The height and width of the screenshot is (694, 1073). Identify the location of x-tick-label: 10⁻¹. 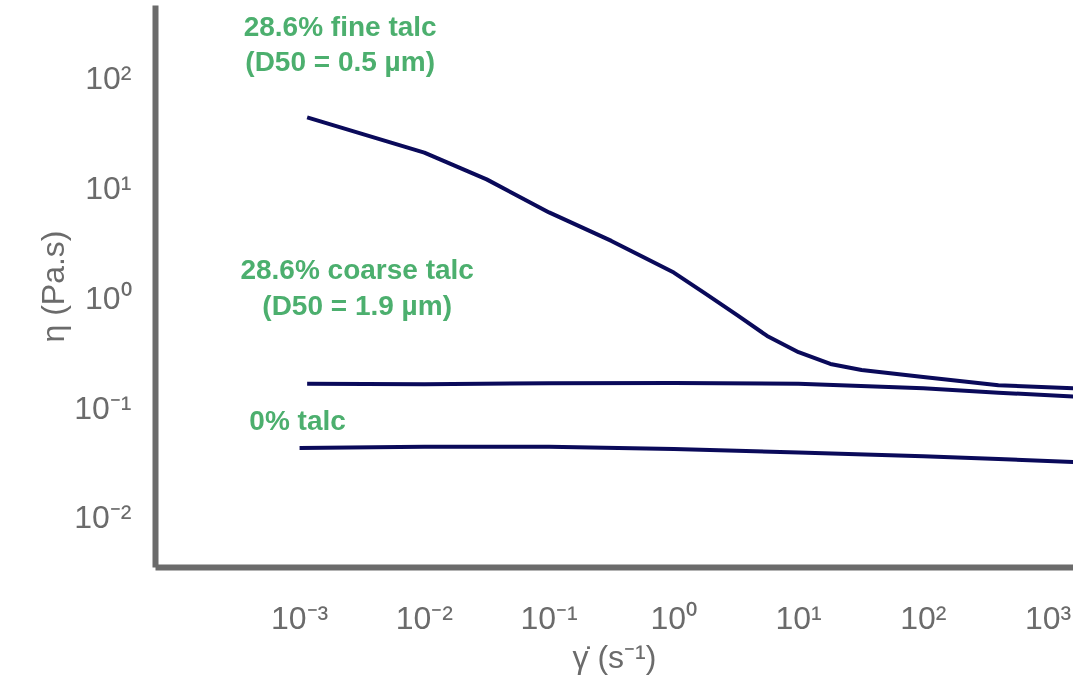
(549, 617).